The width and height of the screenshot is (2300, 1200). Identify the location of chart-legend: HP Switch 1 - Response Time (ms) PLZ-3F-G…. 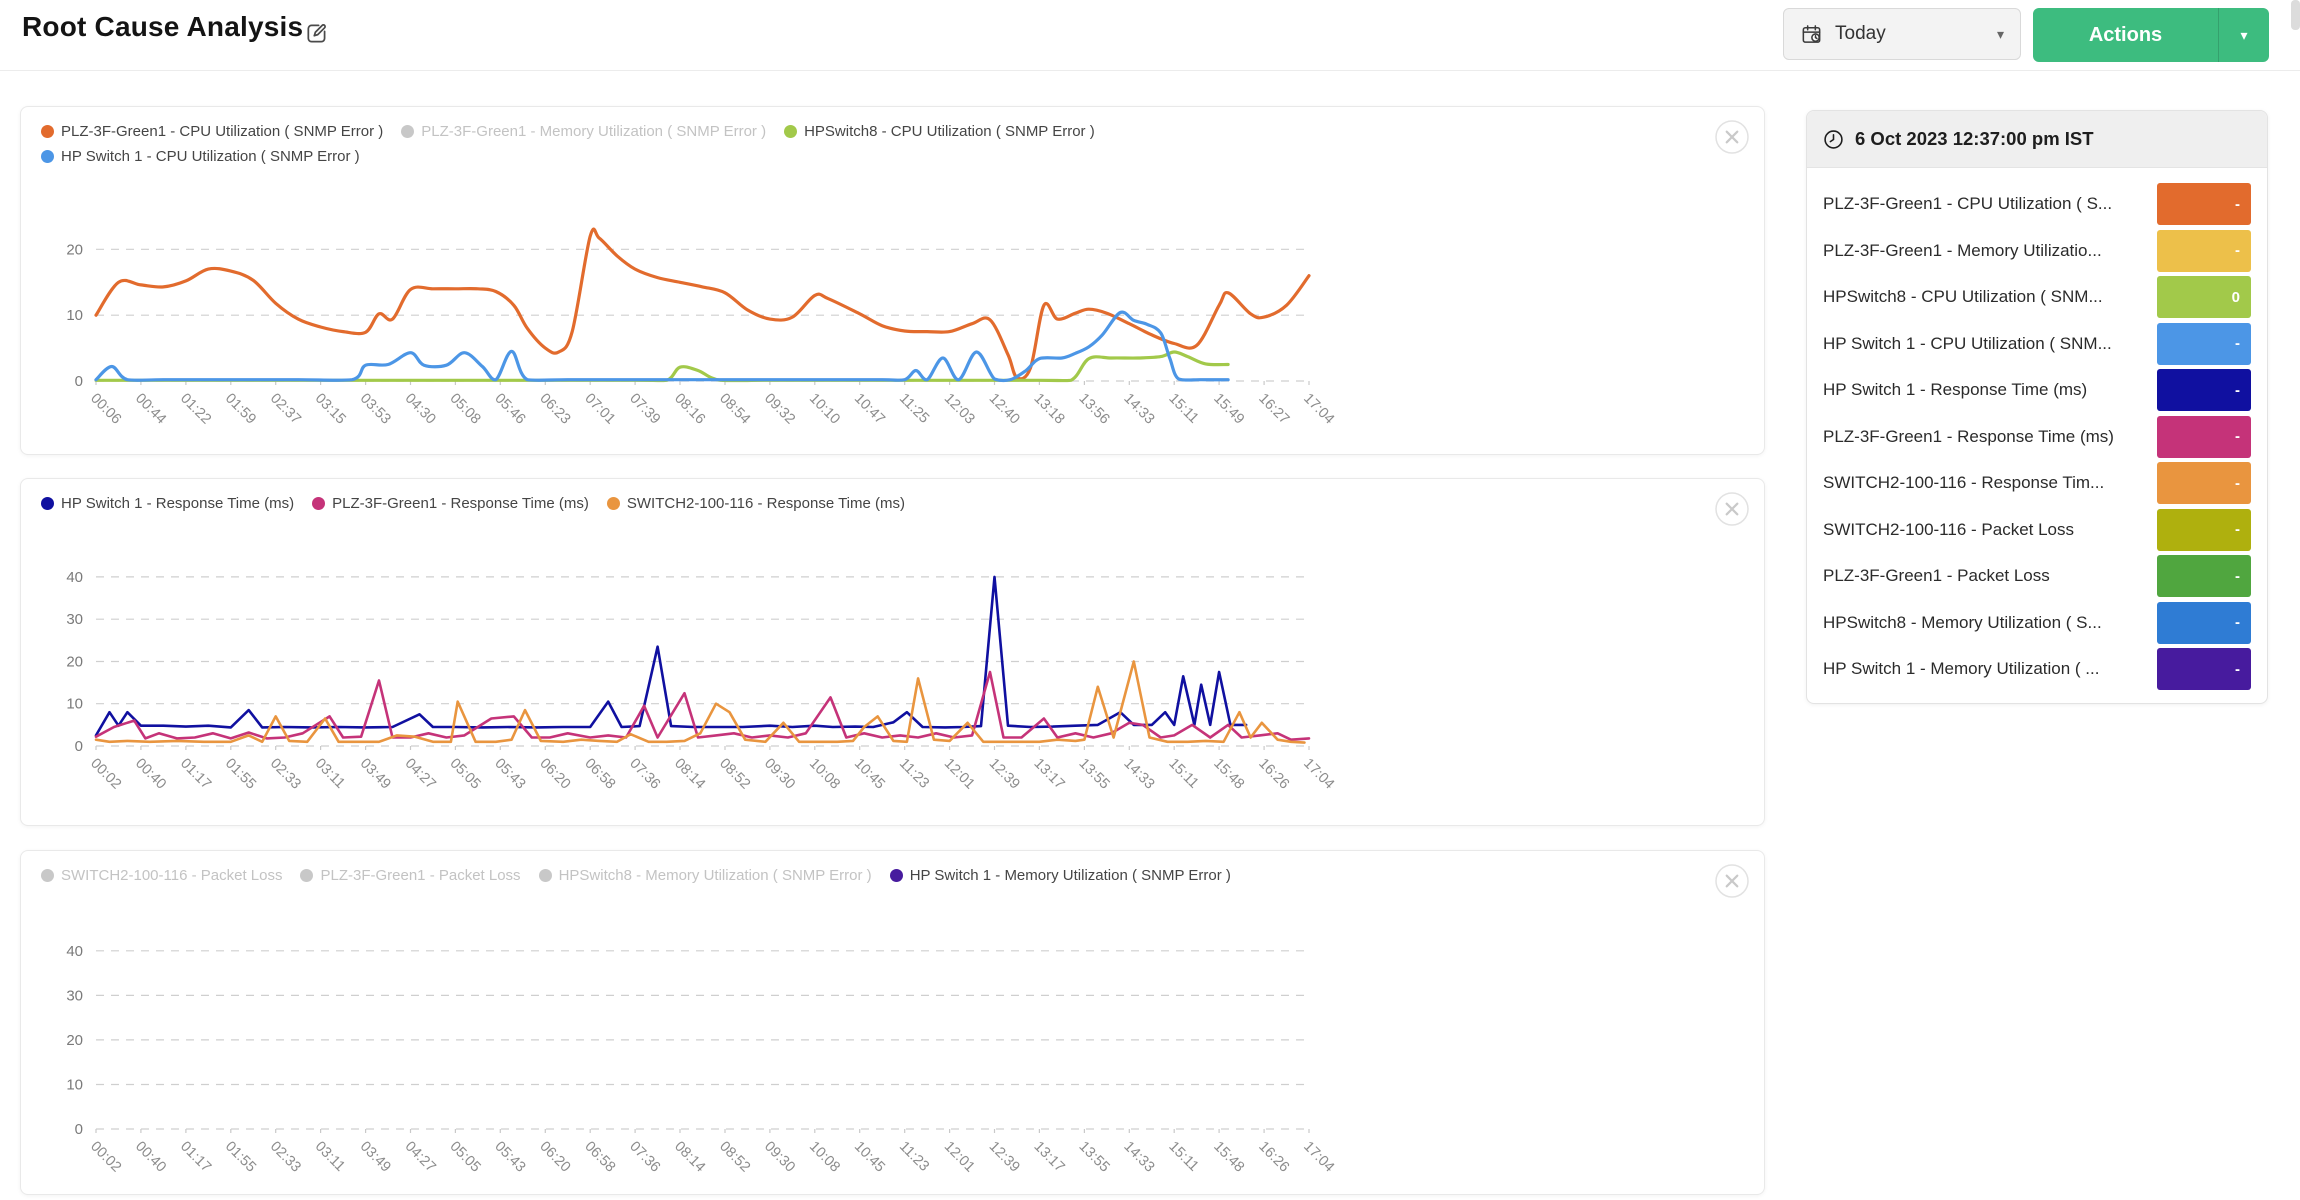
(473, 503).